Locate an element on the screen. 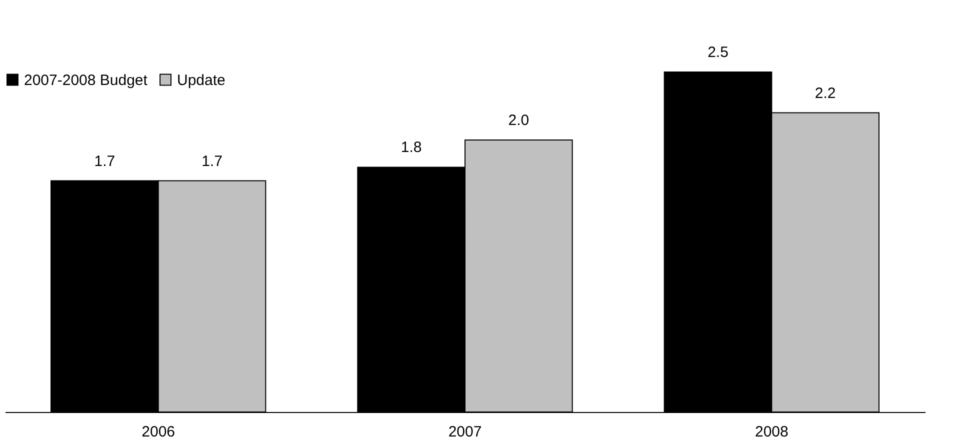 The height and width of the screenshot is (438, 964). x-tick-label: 2007 is located at coordinates (465, 431).